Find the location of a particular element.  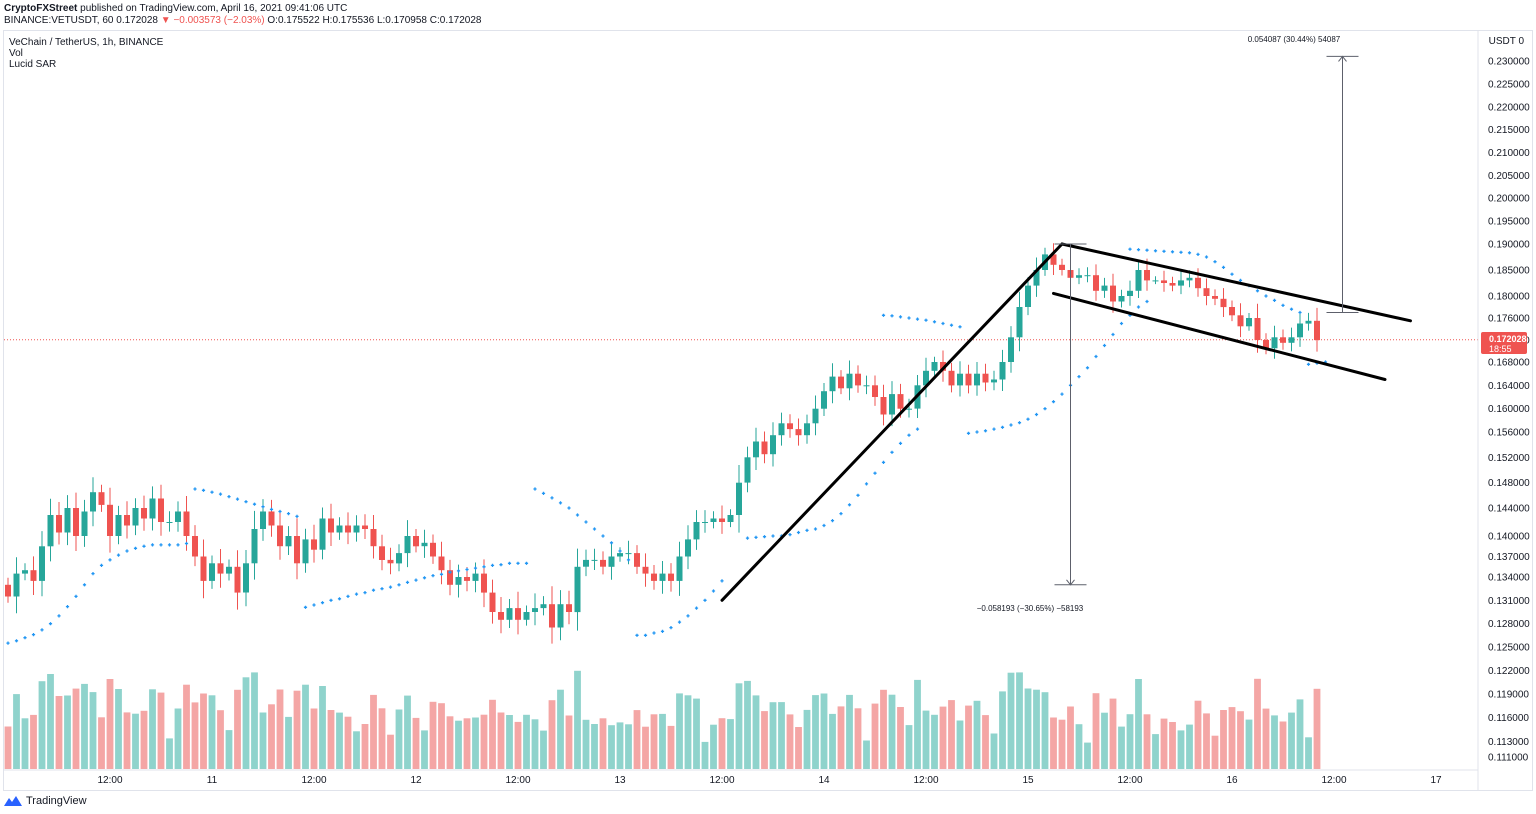

time-tick-label: 12 is located at coordinates (416, 780).